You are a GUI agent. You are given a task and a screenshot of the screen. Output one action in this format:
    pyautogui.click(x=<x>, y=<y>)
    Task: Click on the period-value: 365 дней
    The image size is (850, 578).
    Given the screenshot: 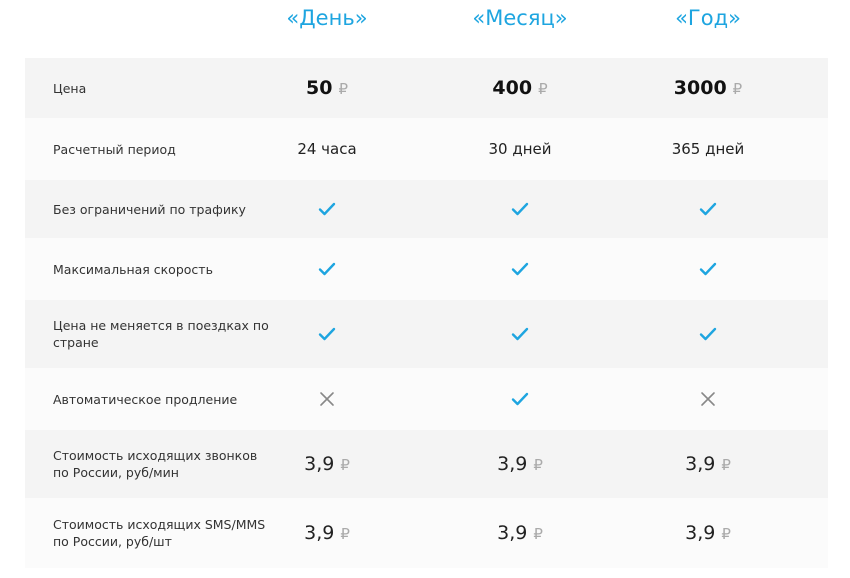 What is the action you would take?
    pyautogui.click(x=708, y=149)
    